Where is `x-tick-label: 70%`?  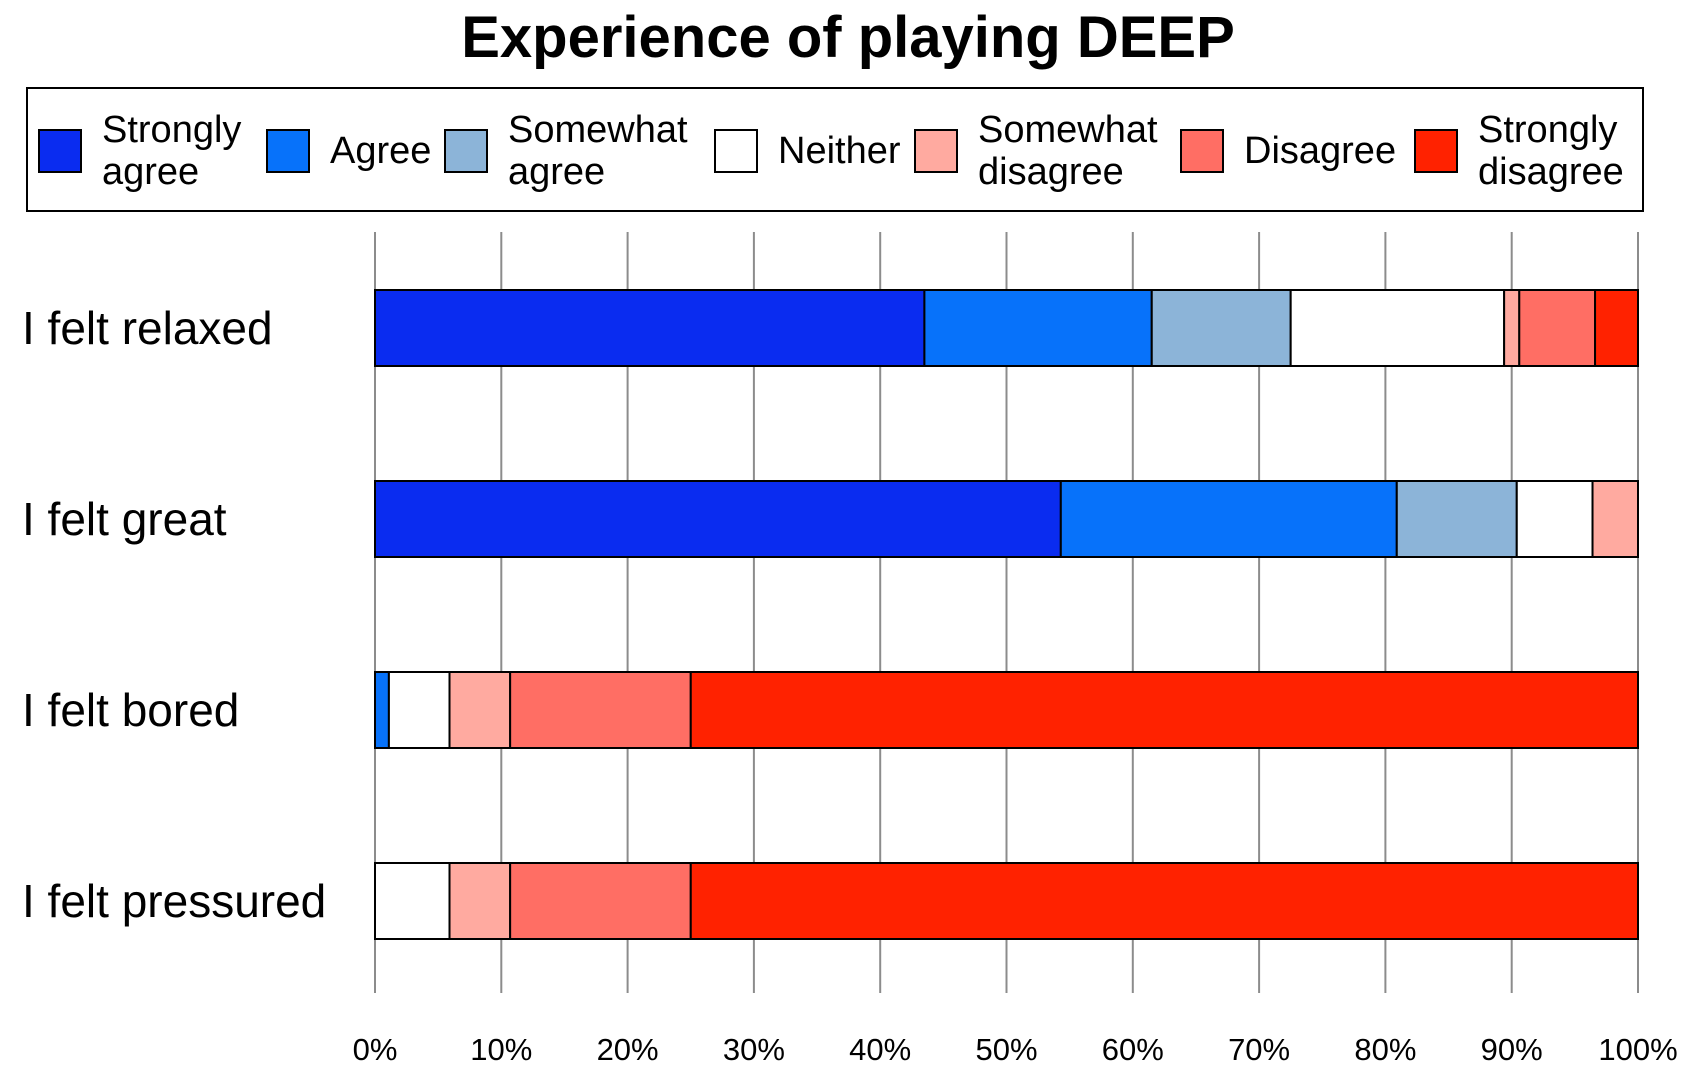 x-tick-label: 70% is located at coordinates (1259, 1049).